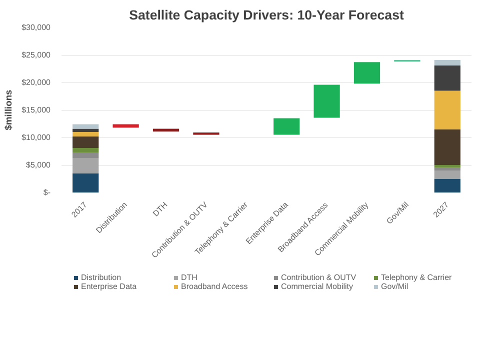 The height and width of the screenshot is (362, 500). What do you see at coordinates (37, 137) in the screenshot?
I see `y-tick-label: $10,000` at bounding box center [37, 137].